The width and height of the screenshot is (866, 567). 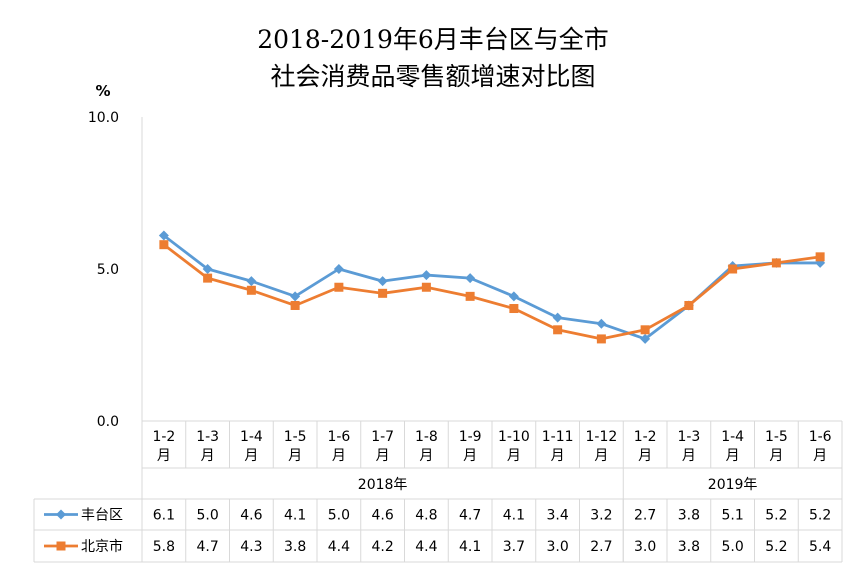 I want to click on y-tick-label: 0.0, so click(x=108, y=422).